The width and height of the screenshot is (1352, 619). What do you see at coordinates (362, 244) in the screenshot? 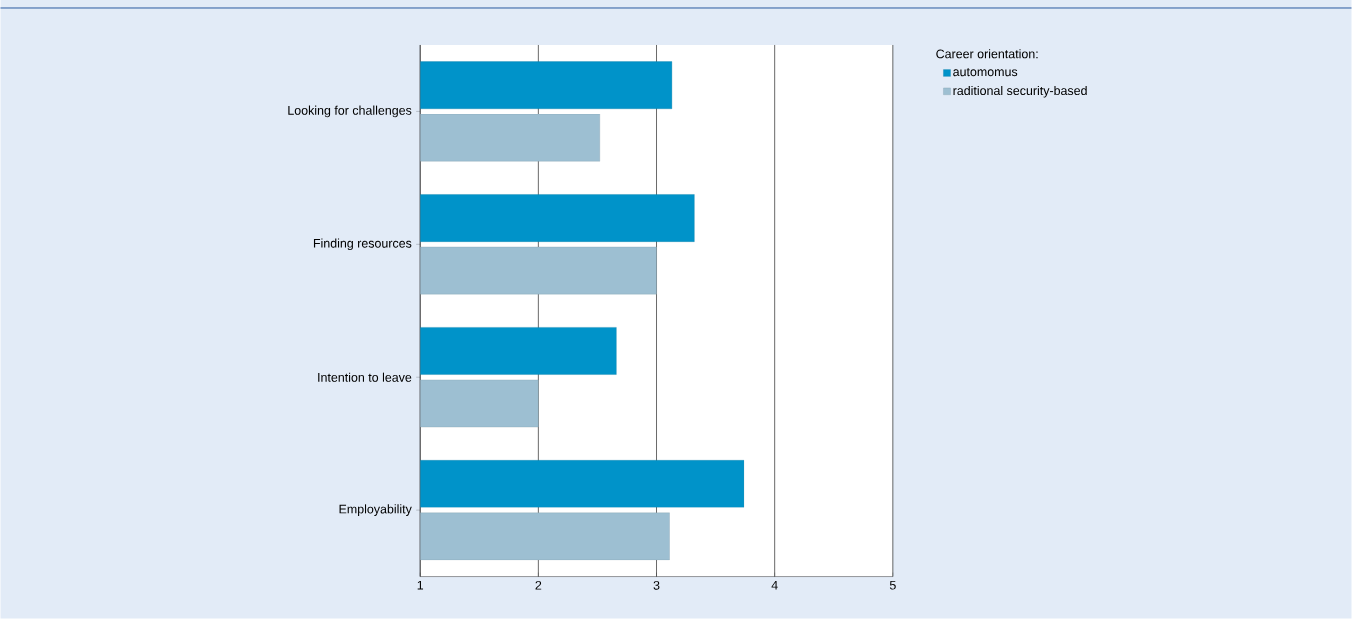
I see `y-tick-label: Finding resources` at bounding box center [362, 244].